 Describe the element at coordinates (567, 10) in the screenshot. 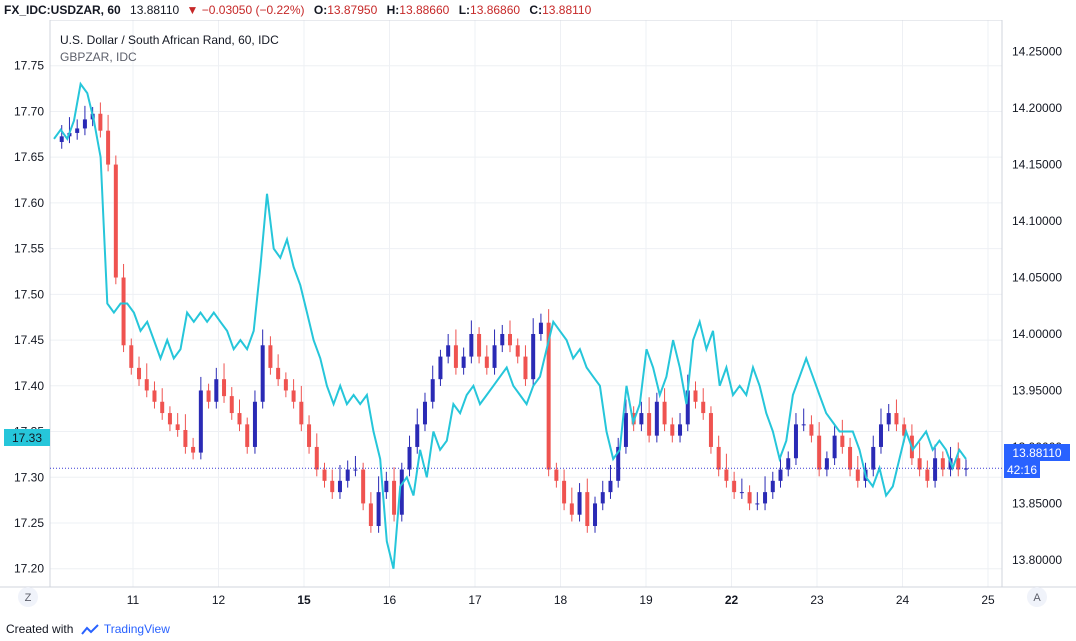

I see `close-value: 13.88110` at that location.